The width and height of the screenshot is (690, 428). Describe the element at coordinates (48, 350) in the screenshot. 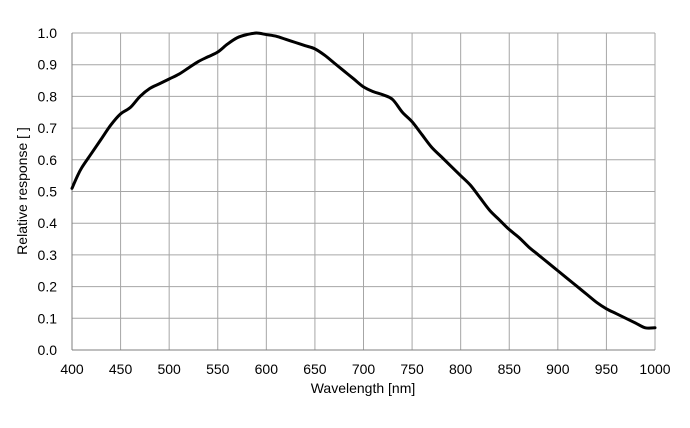

I see `y-tick-label: 0.0` at that location.